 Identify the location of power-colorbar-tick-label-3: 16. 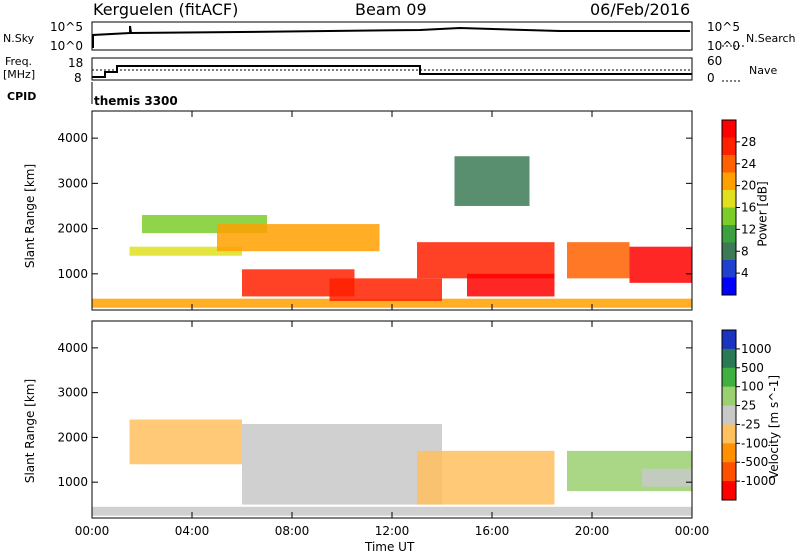
(748, 208).